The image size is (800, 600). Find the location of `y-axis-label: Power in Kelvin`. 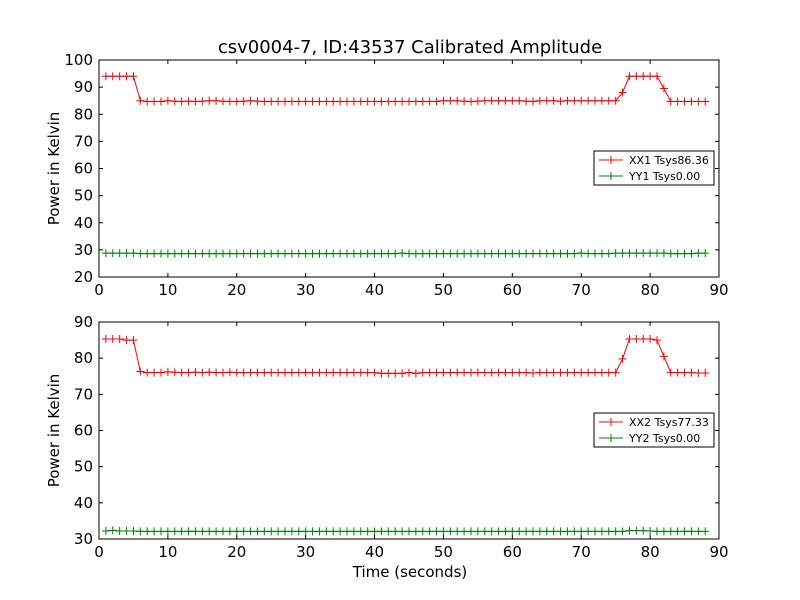

y-axis-label: Power in Kelvin is located at coordinates (54, 431).